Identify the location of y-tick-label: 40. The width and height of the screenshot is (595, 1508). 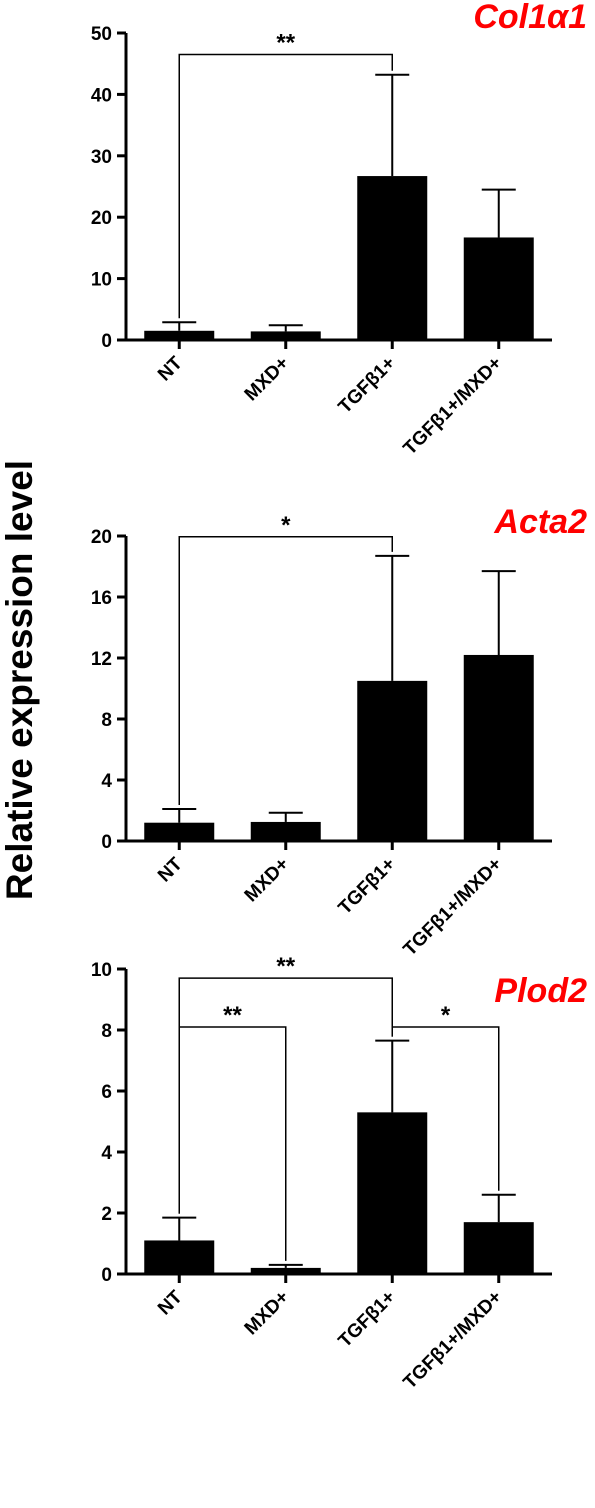
(101, 95).